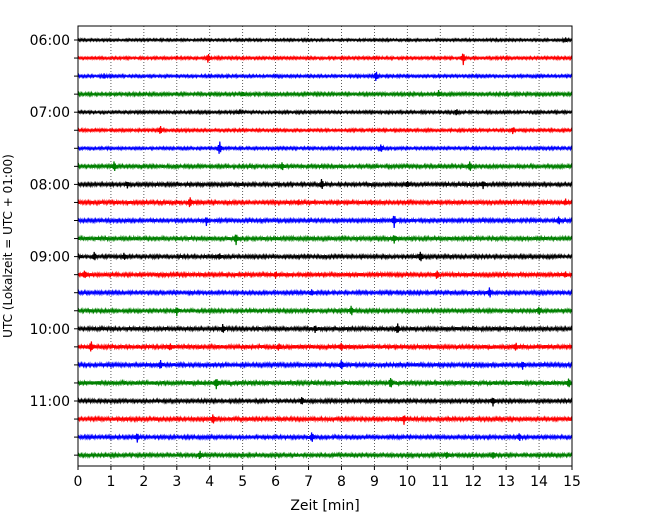 This screenshot has height=520, width=650. I want to click on x-tick-label: 5, so click(242, 482).